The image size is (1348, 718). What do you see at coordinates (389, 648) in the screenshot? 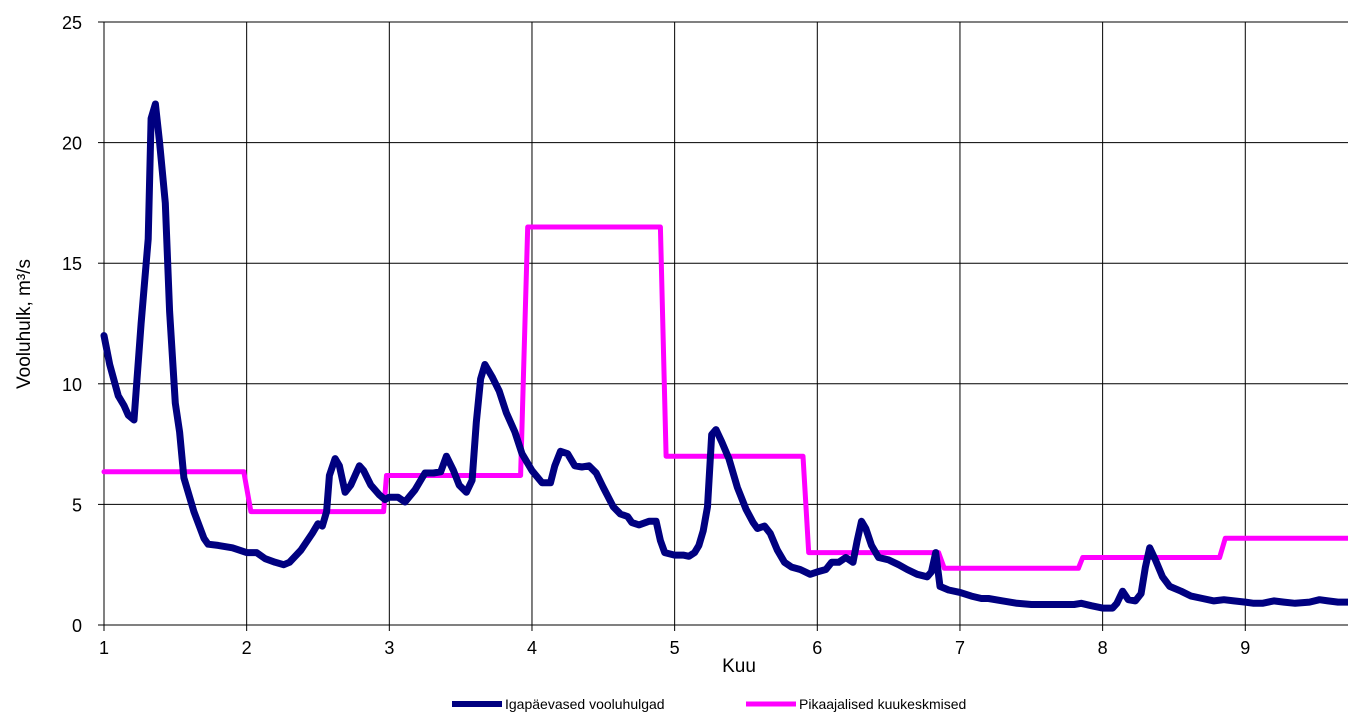
I see `x-tick-label-2: 3` at bounding box center [389, 648].